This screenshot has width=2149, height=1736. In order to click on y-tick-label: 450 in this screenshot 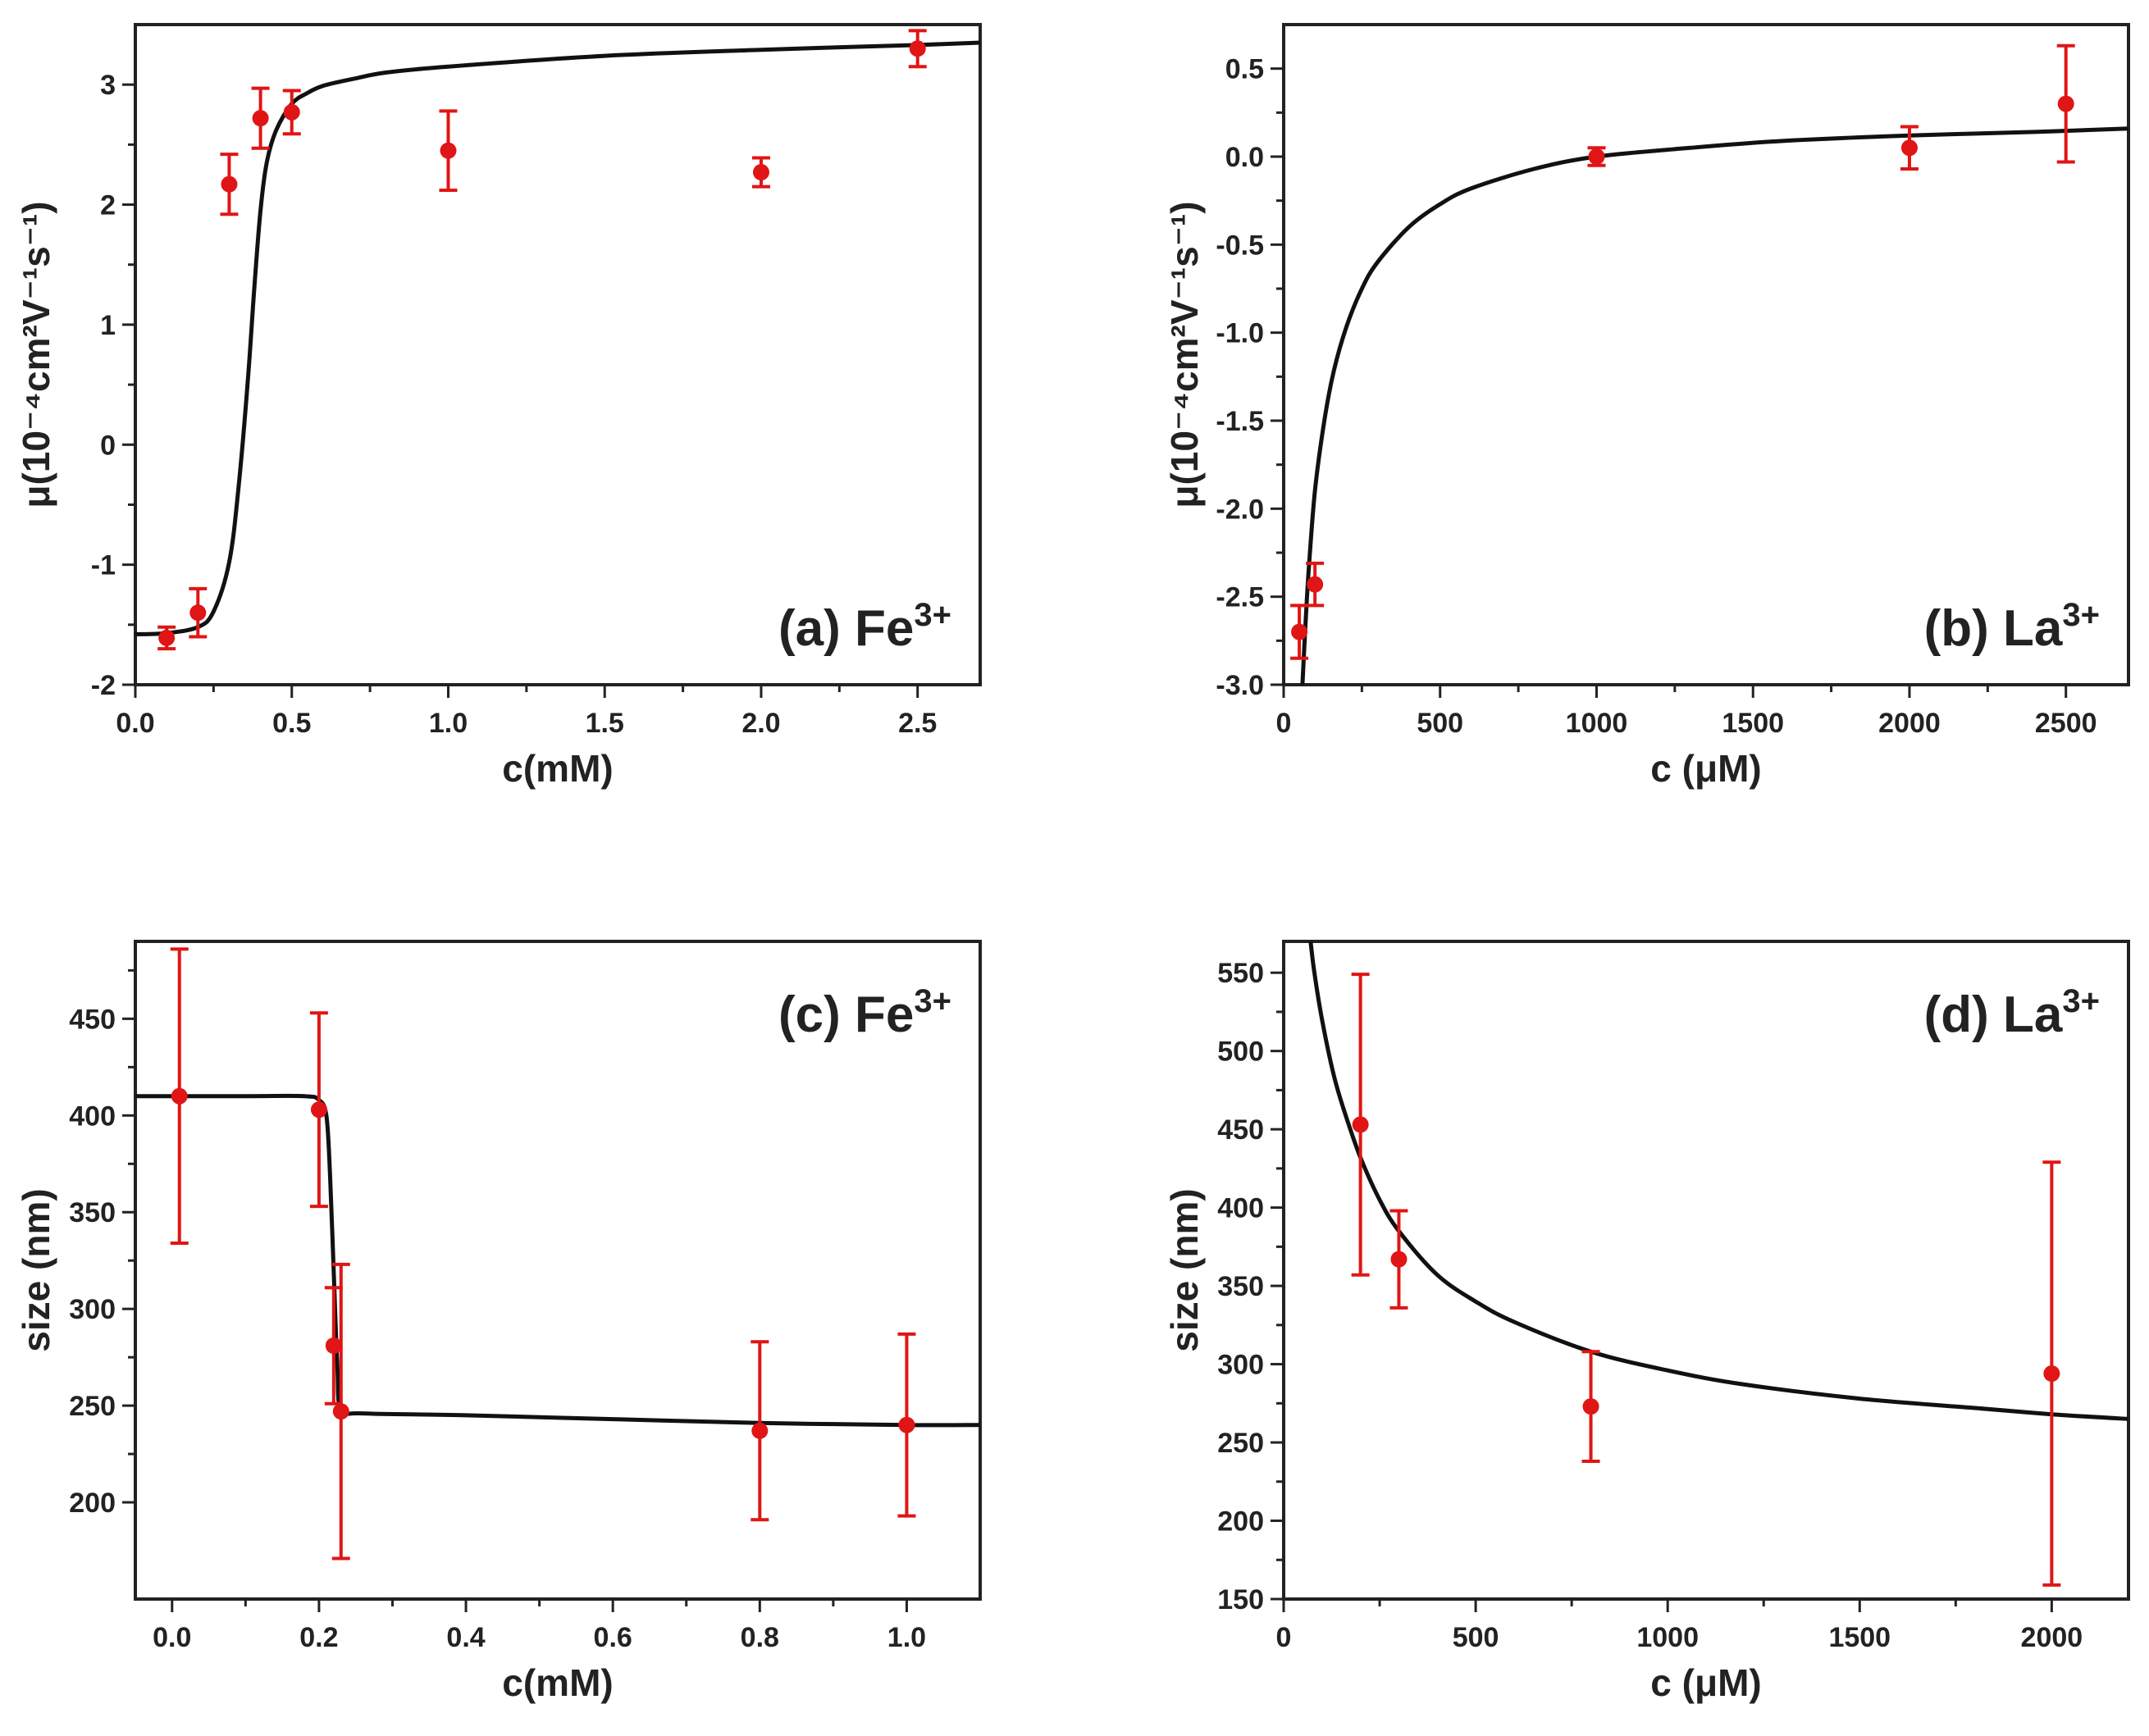, I will do `click(1240, 1130)`.